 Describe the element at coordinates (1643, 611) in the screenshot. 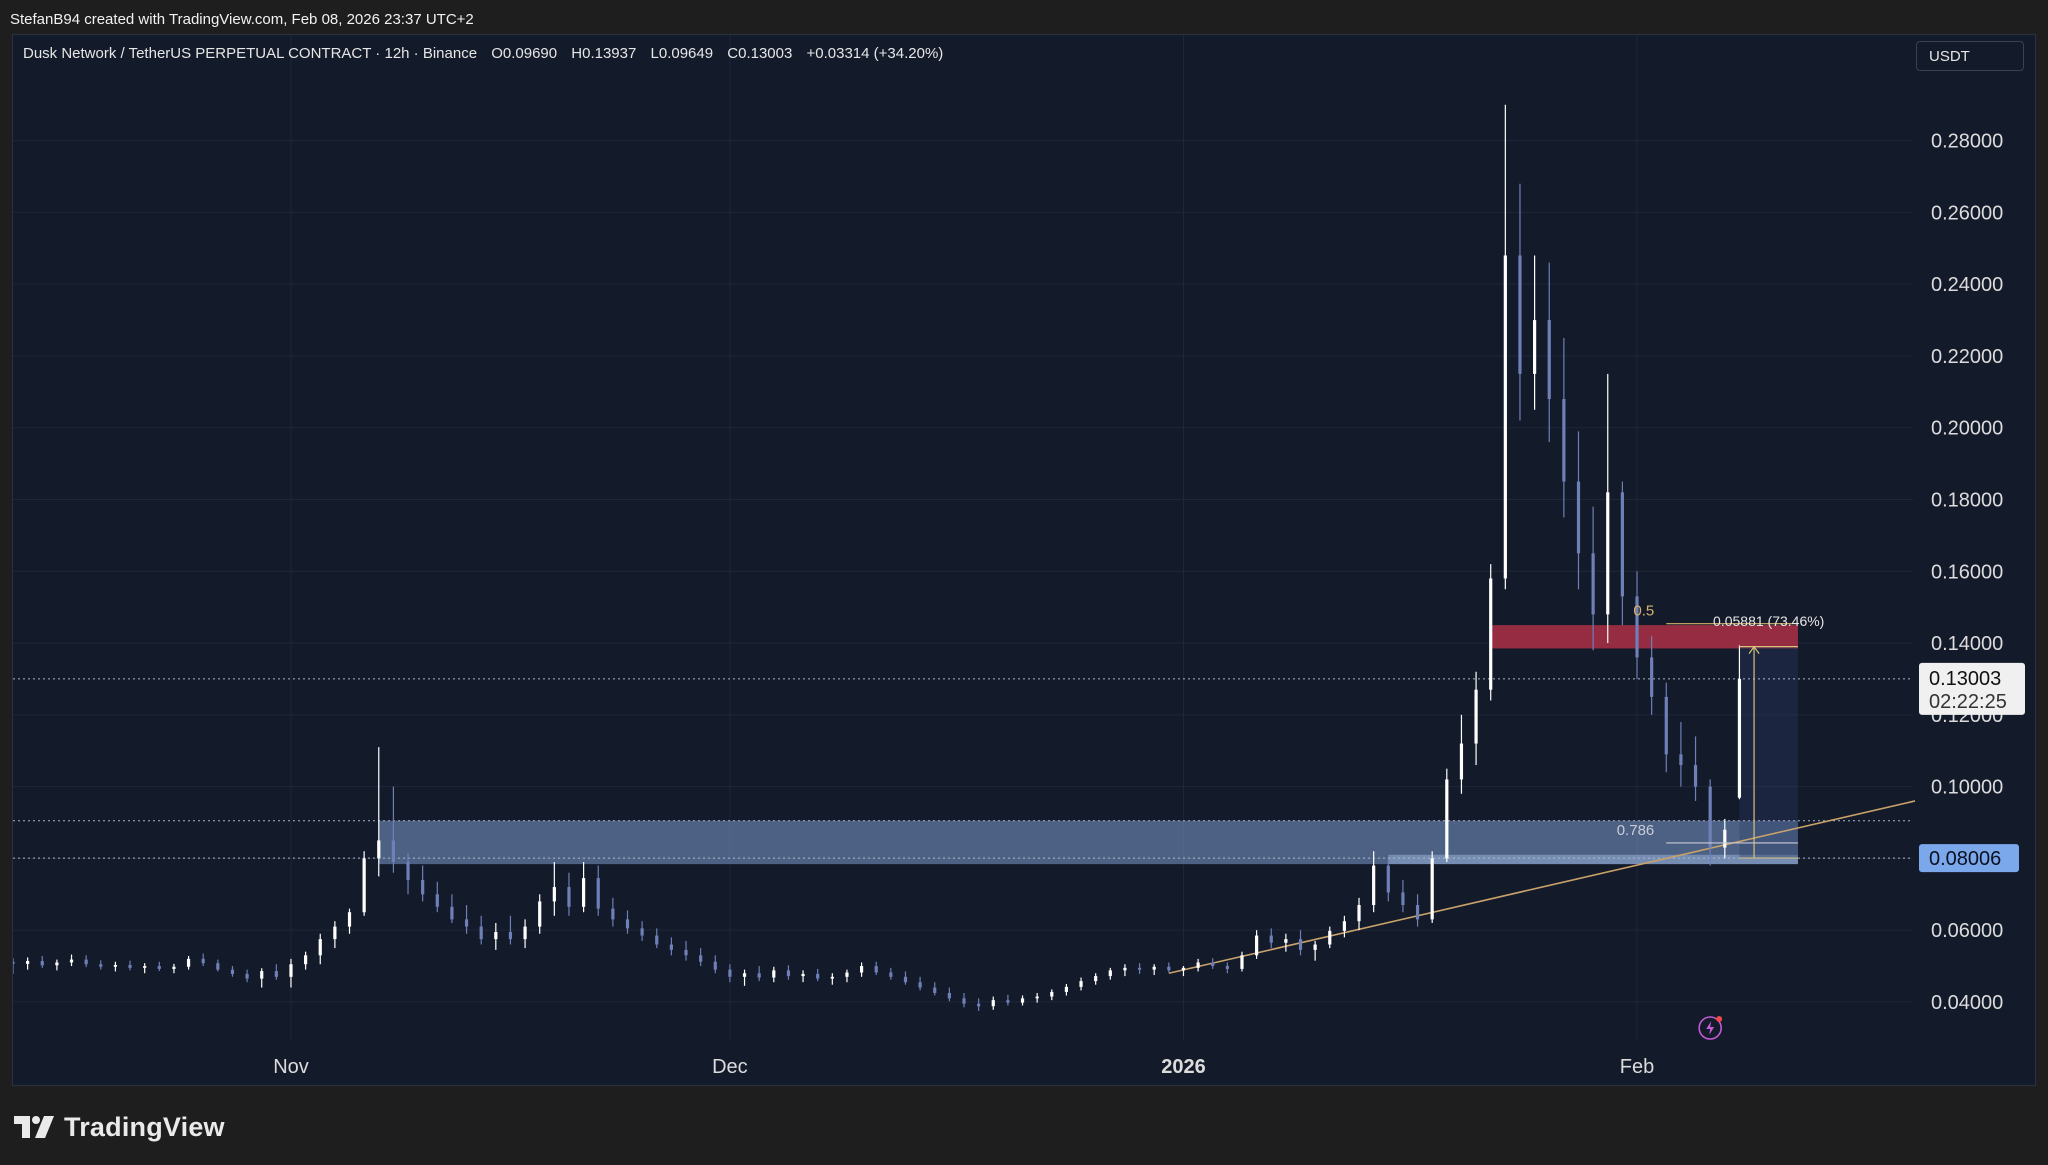

I see `fib-level-label: 0.5` at that location.